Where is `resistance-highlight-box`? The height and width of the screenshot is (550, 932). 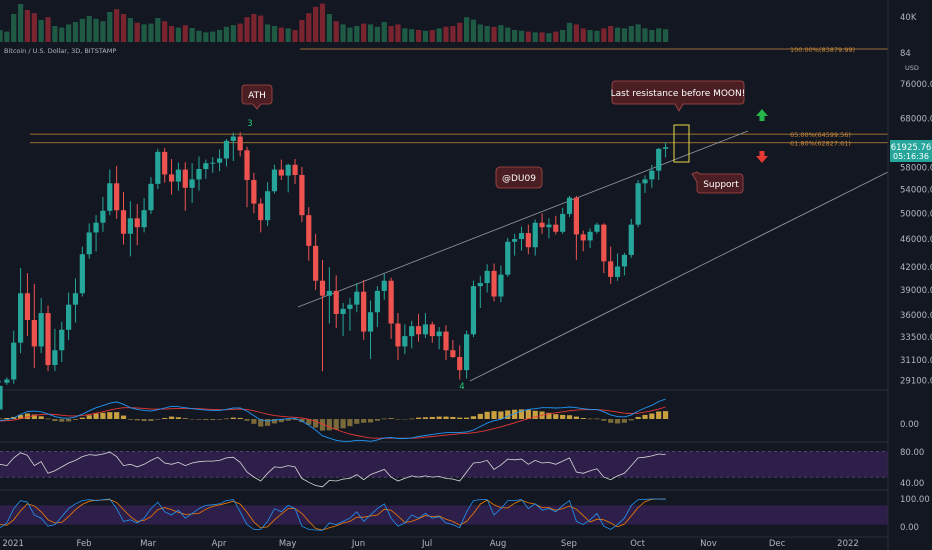 resistance-highlight-box is located at coordinates (681, 143).